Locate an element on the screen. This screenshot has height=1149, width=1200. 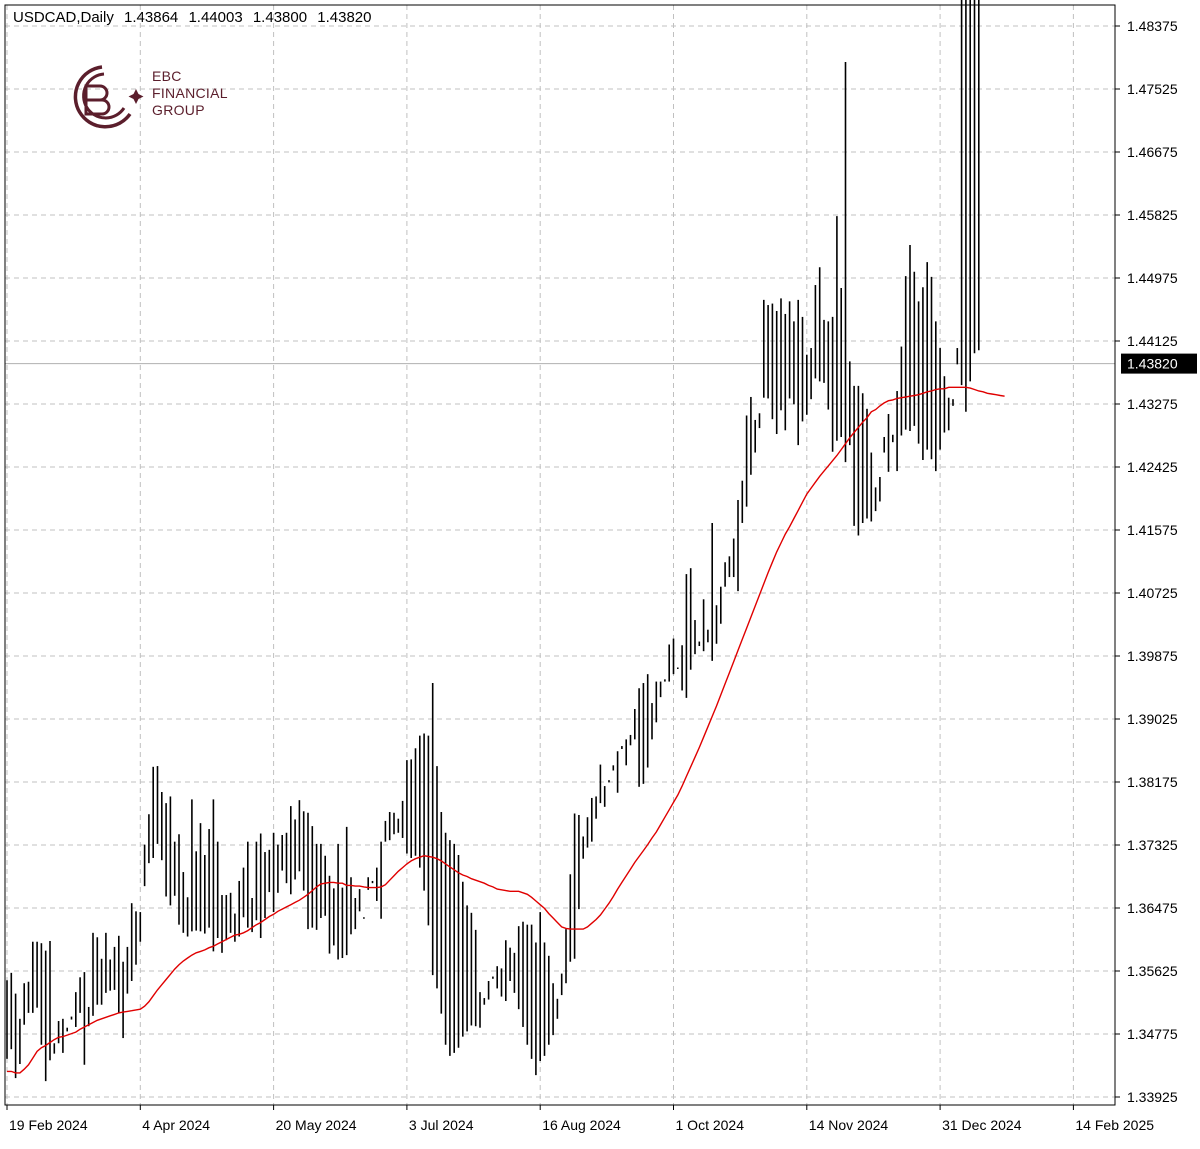
high-value: 1.44003 is located at coordinates (215, 17).